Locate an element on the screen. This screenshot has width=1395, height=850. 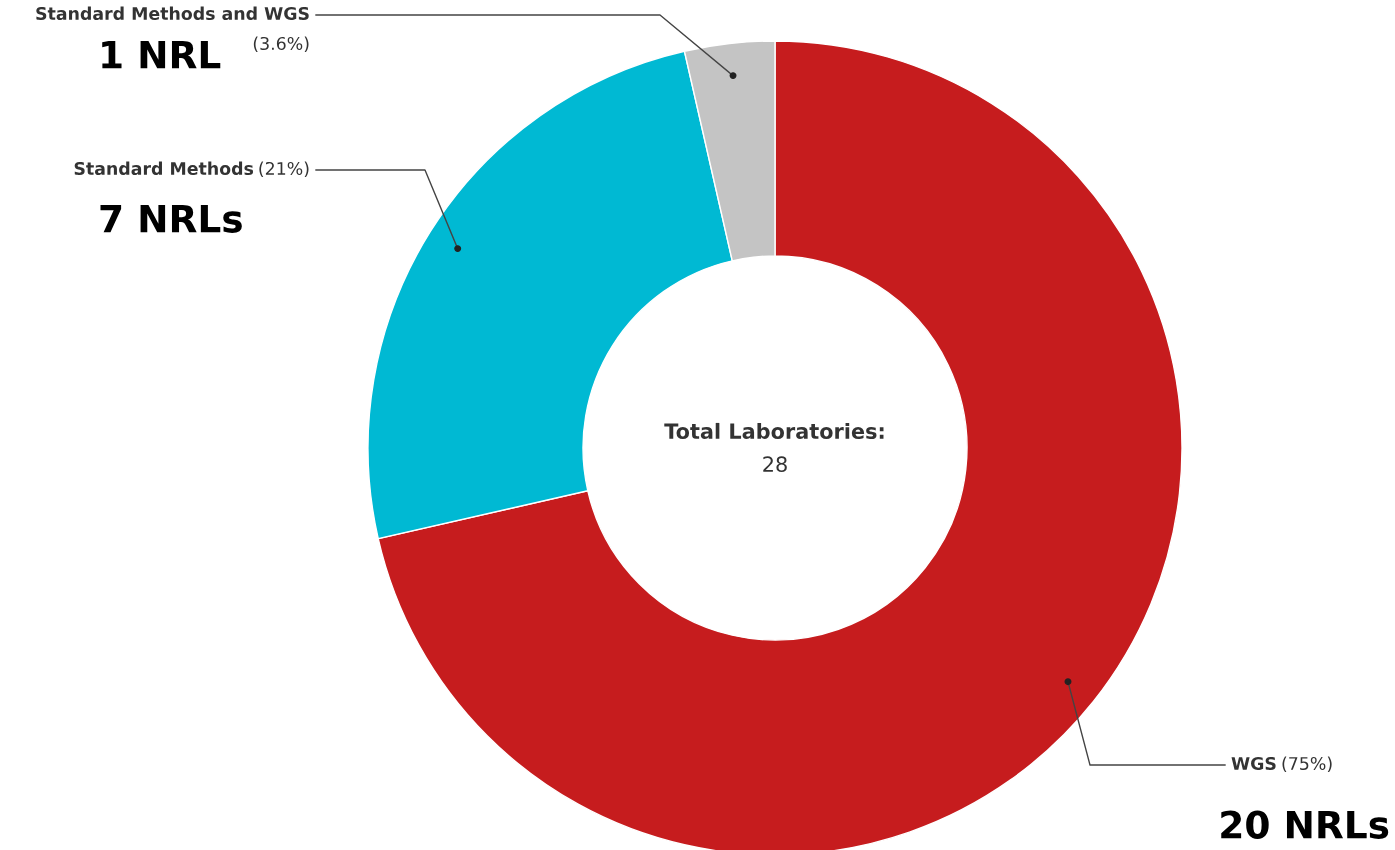
slice-label: WGS is located at coordinates (1253, 763).